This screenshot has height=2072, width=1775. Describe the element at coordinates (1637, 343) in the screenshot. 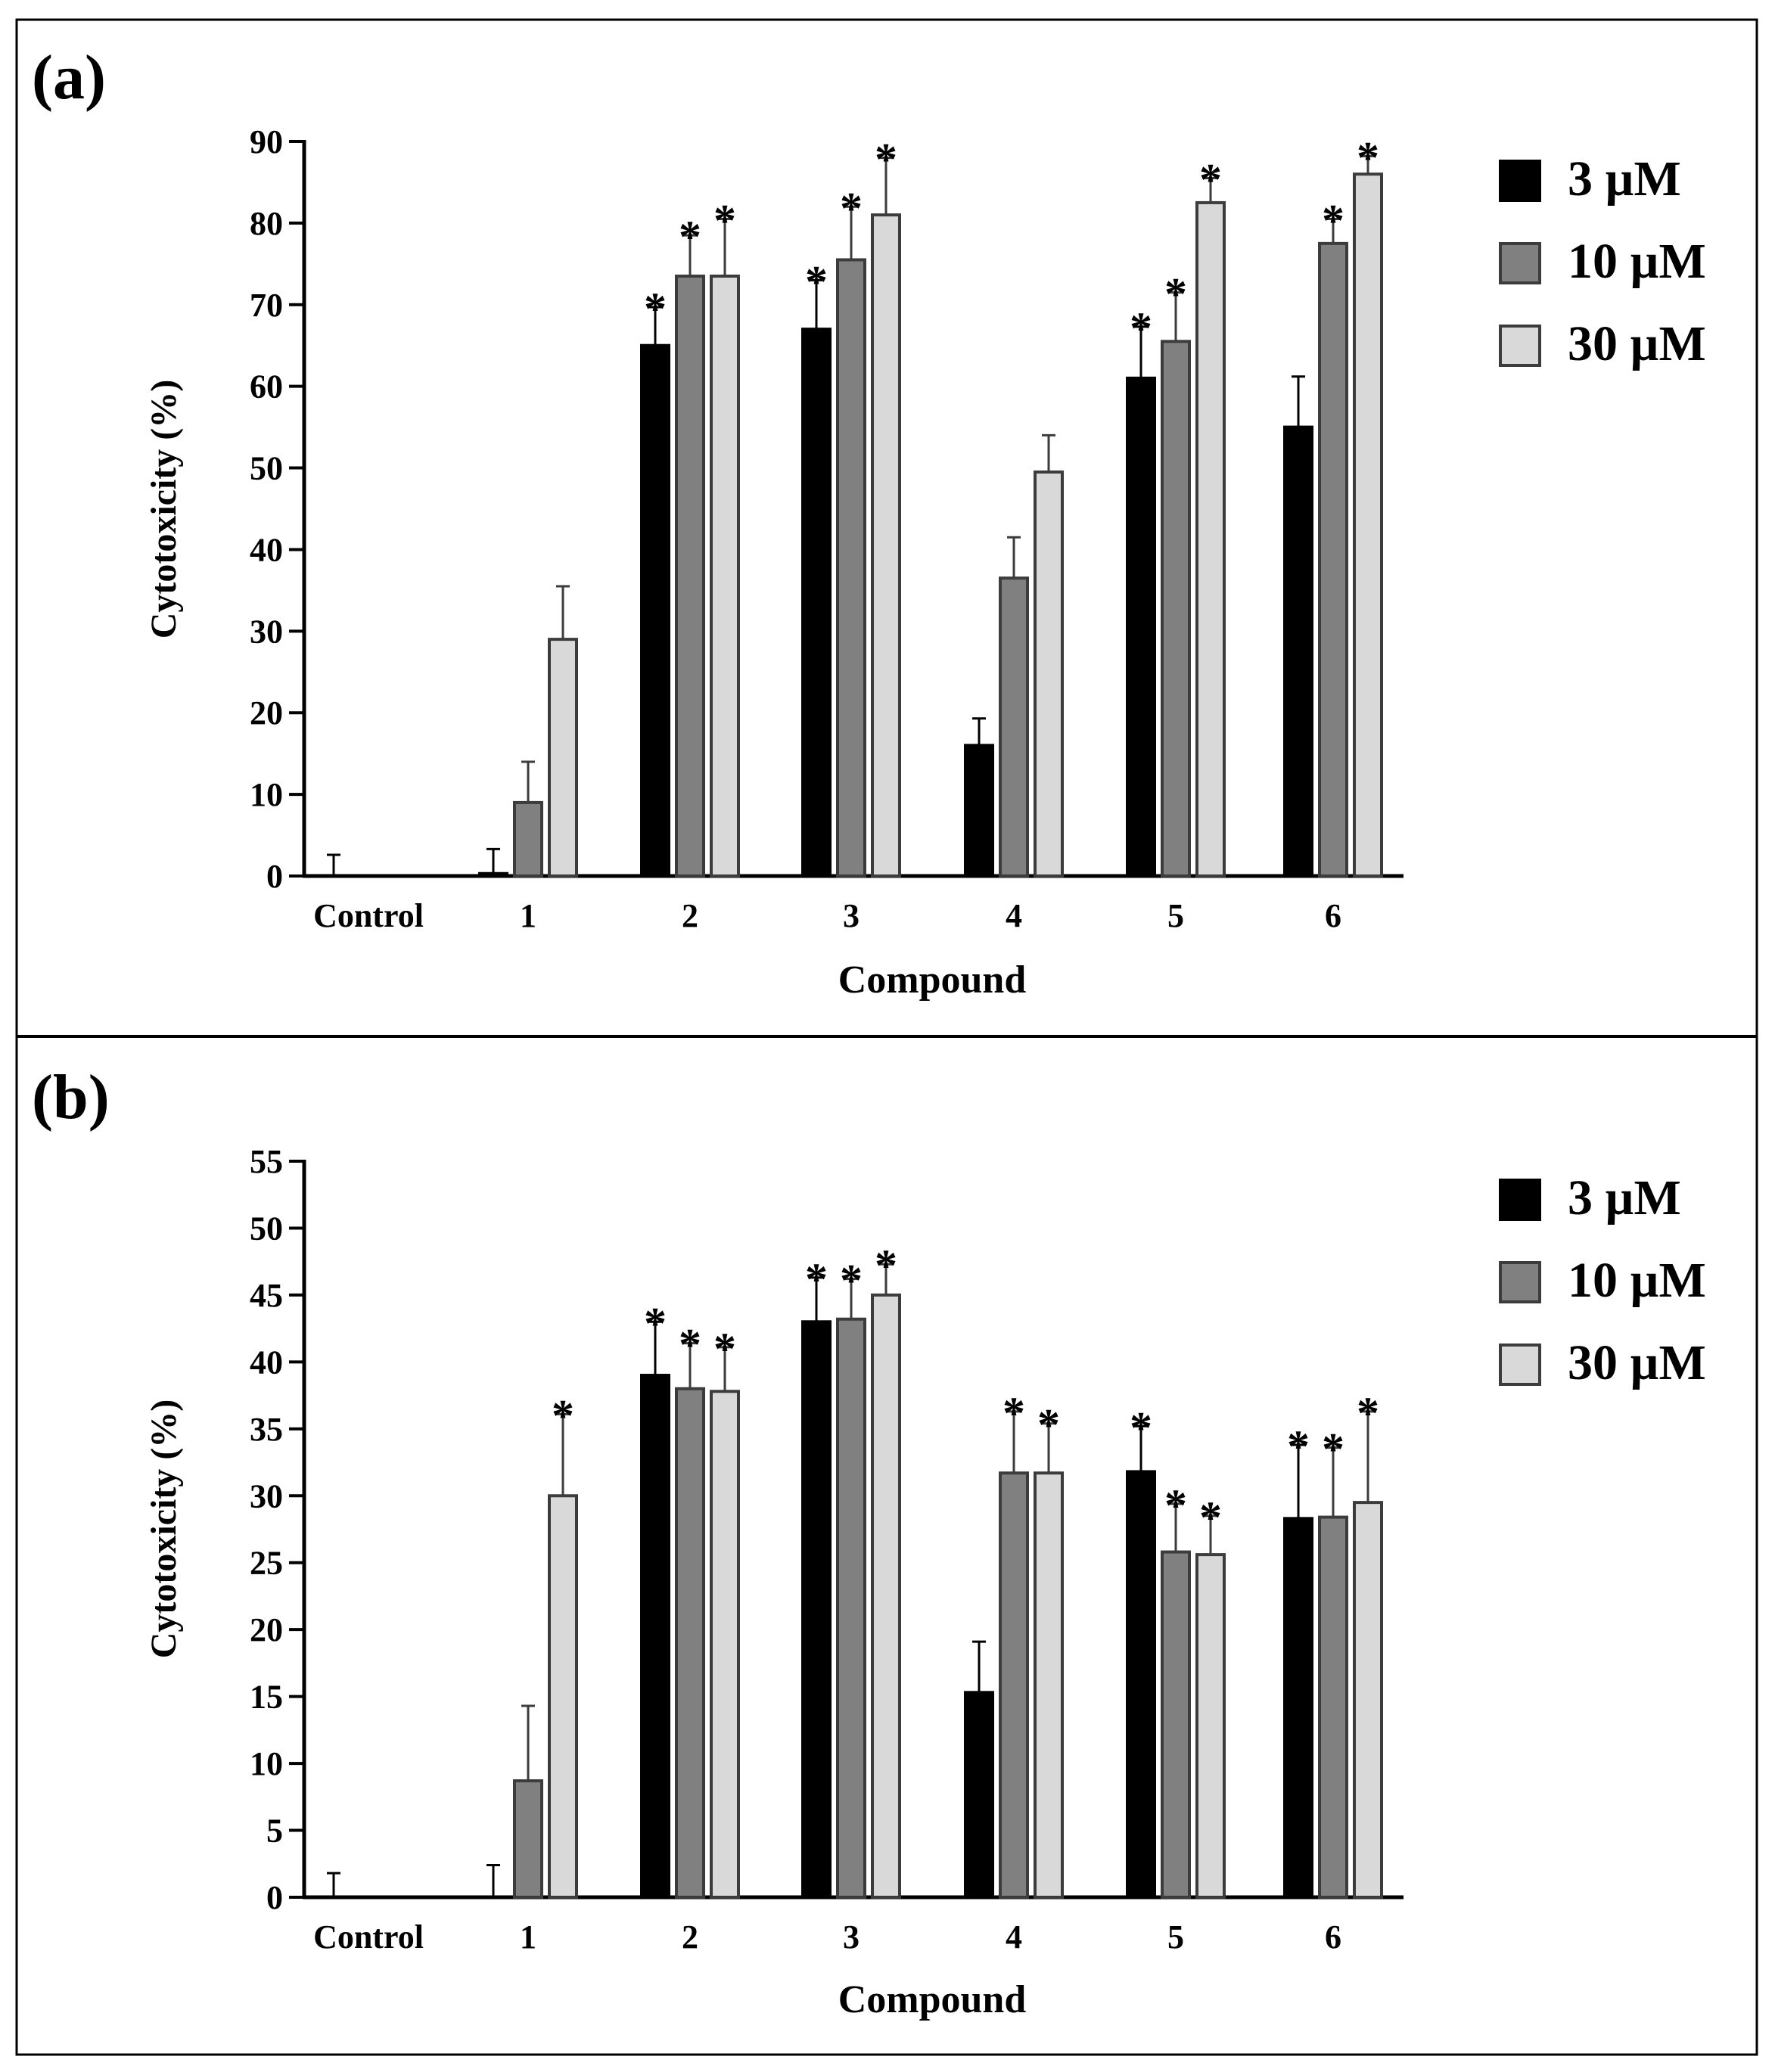

I see `legend-label: 30 µM` at that location.